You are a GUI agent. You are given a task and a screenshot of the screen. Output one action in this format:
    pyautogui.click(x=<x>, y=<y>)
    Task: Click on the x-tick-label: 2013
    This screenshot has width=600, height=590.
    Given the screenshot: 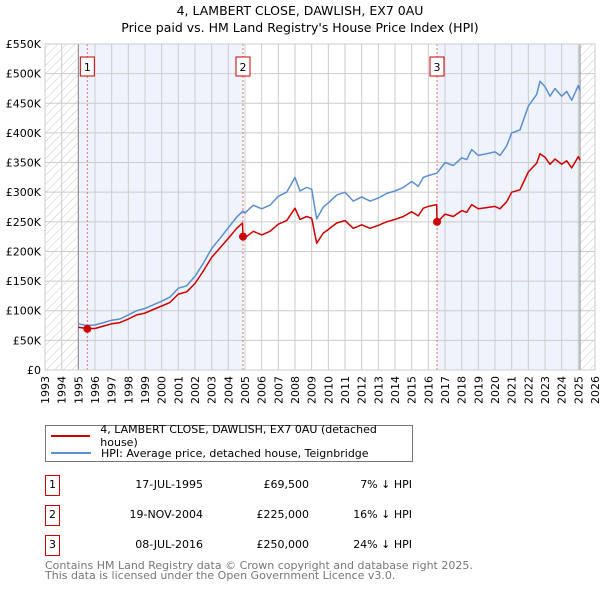 What is the action you would take?
    pyautogui.click(x=378, y=390)
    